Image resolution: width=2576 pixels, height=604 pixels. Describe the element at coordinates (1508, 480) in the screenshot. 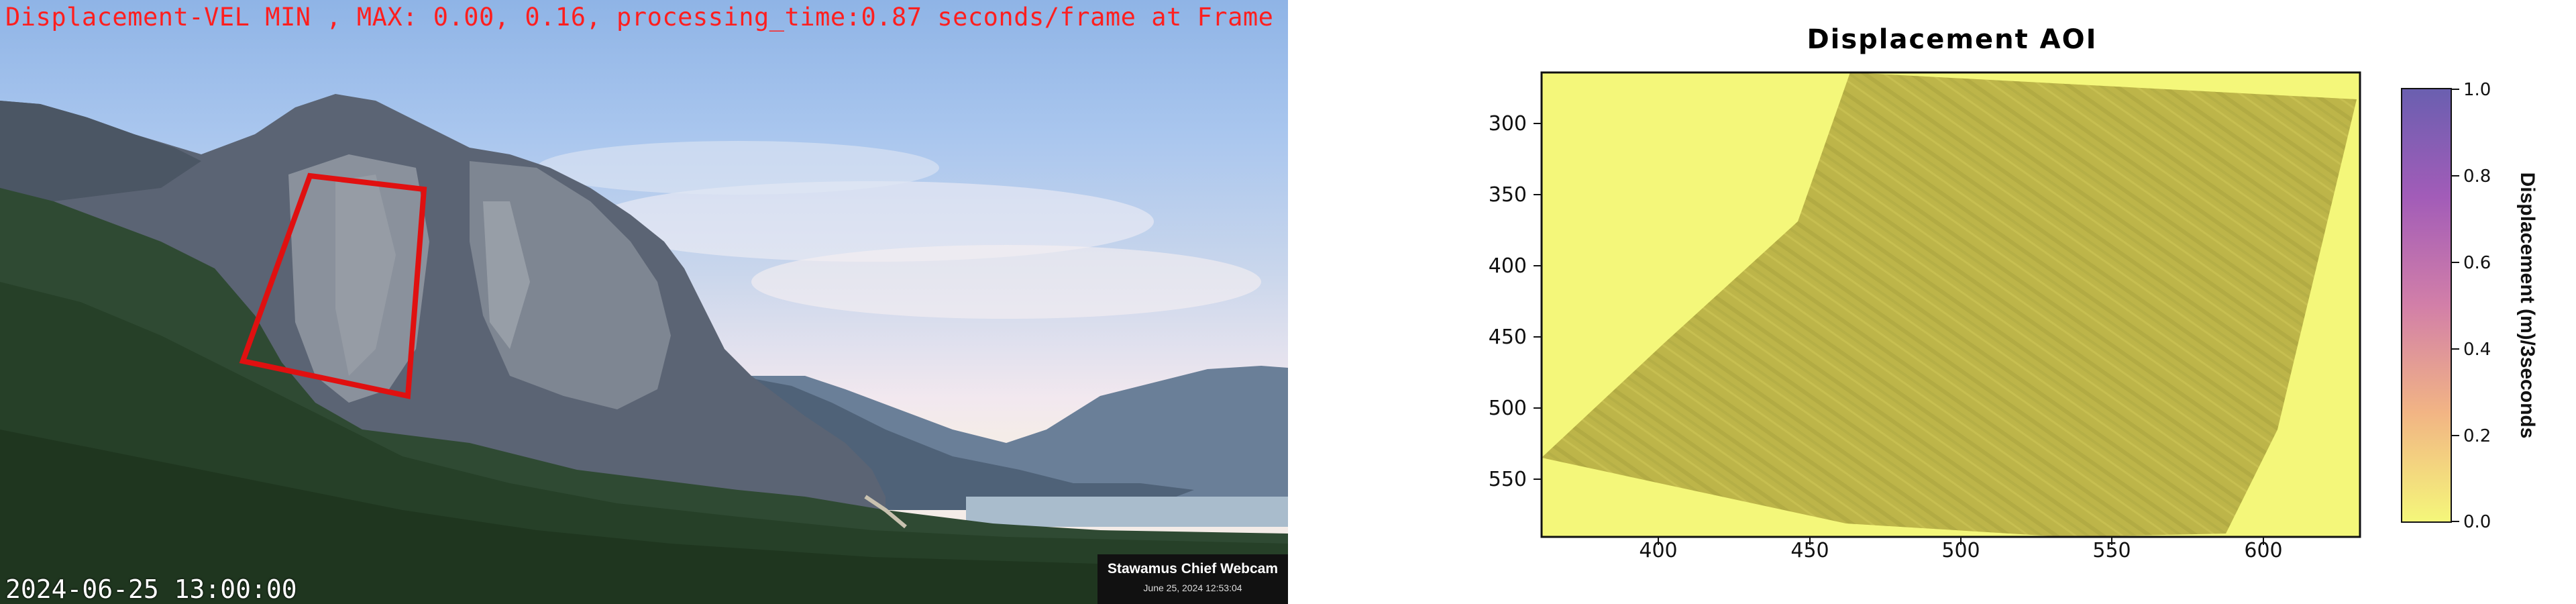

I see `y-tick-label: 550` at that location.